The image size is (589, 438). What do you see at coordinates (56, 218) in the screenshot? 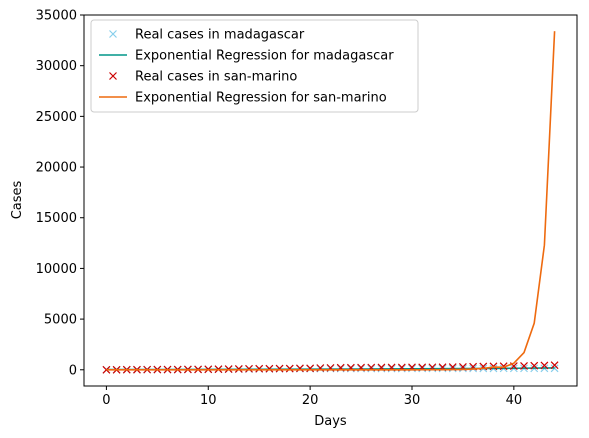
I see `y-tick-label: 15000` at bounding box center [56, 218].